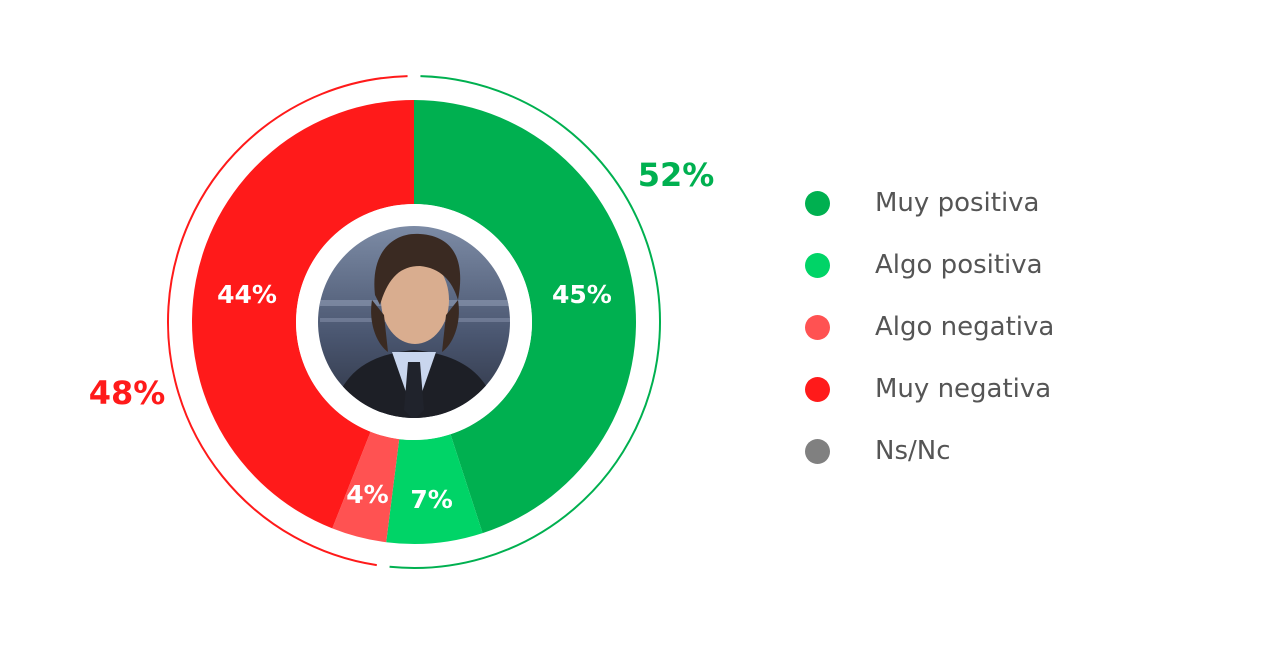  I want to click on legend-item-algo-positiva: Algo positiva, so click(929, 265).